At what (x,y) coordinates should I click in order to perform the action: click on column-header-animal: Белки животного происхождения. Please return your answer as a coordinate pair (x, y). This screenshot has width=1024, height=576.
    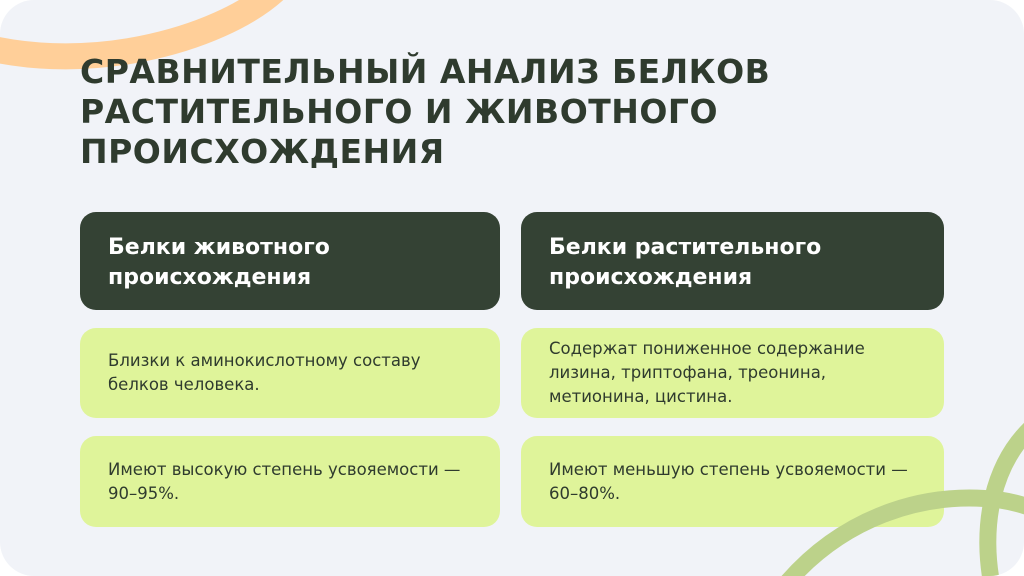
    Looking at the image, I should click on (290, 261).